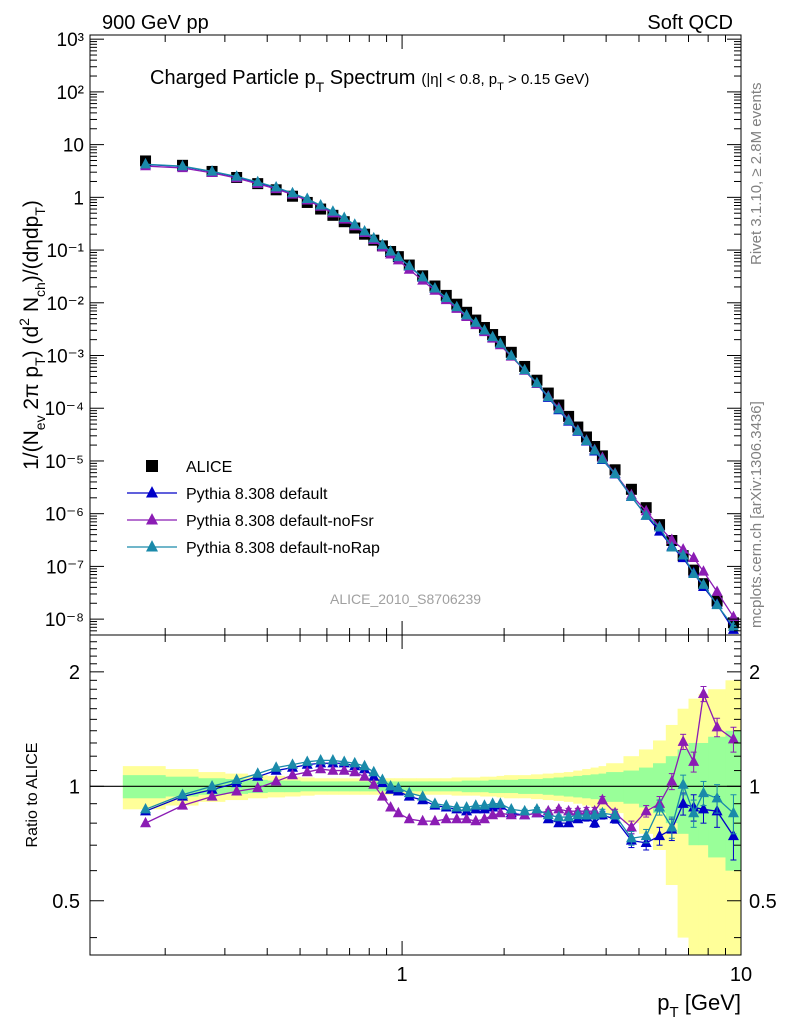  I want to click on legend-label: Pythia 8.308 default, so click(257, 494).